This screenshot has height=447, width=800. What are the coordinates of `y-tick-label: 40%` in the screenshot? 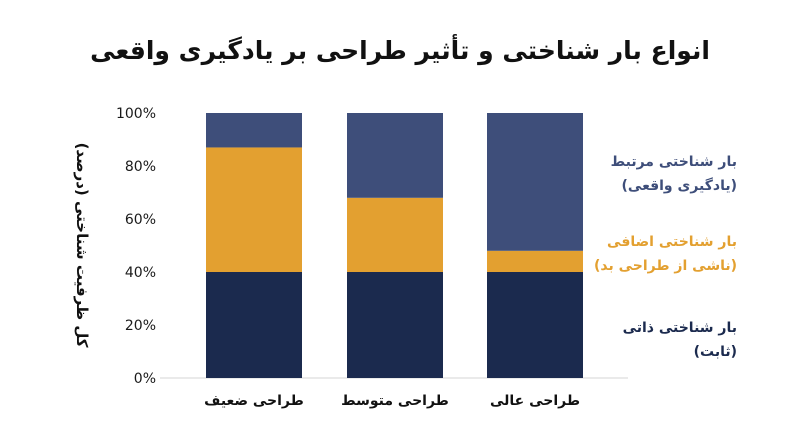 It's located at (140, 273).